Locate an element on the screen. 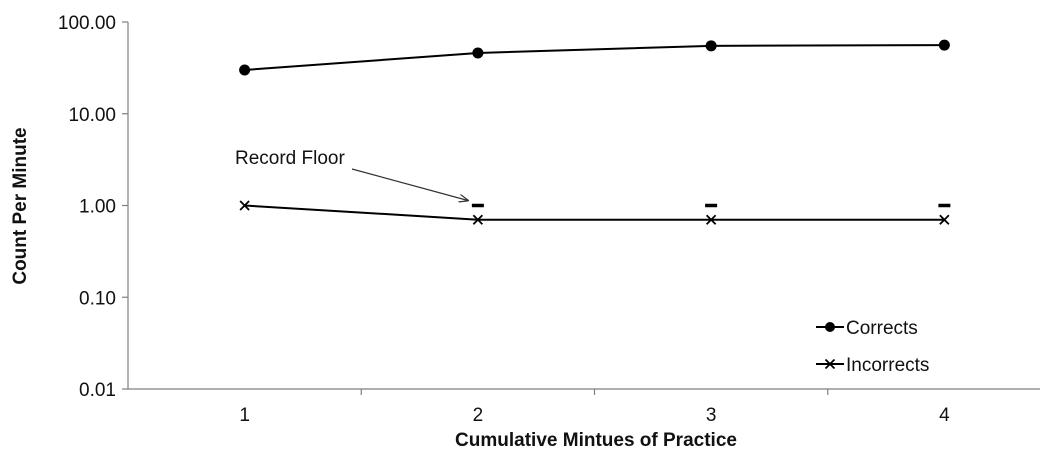 The image size is (1049, 455). legend-item-corrects: Corrects is located at coordinates (867, 328).